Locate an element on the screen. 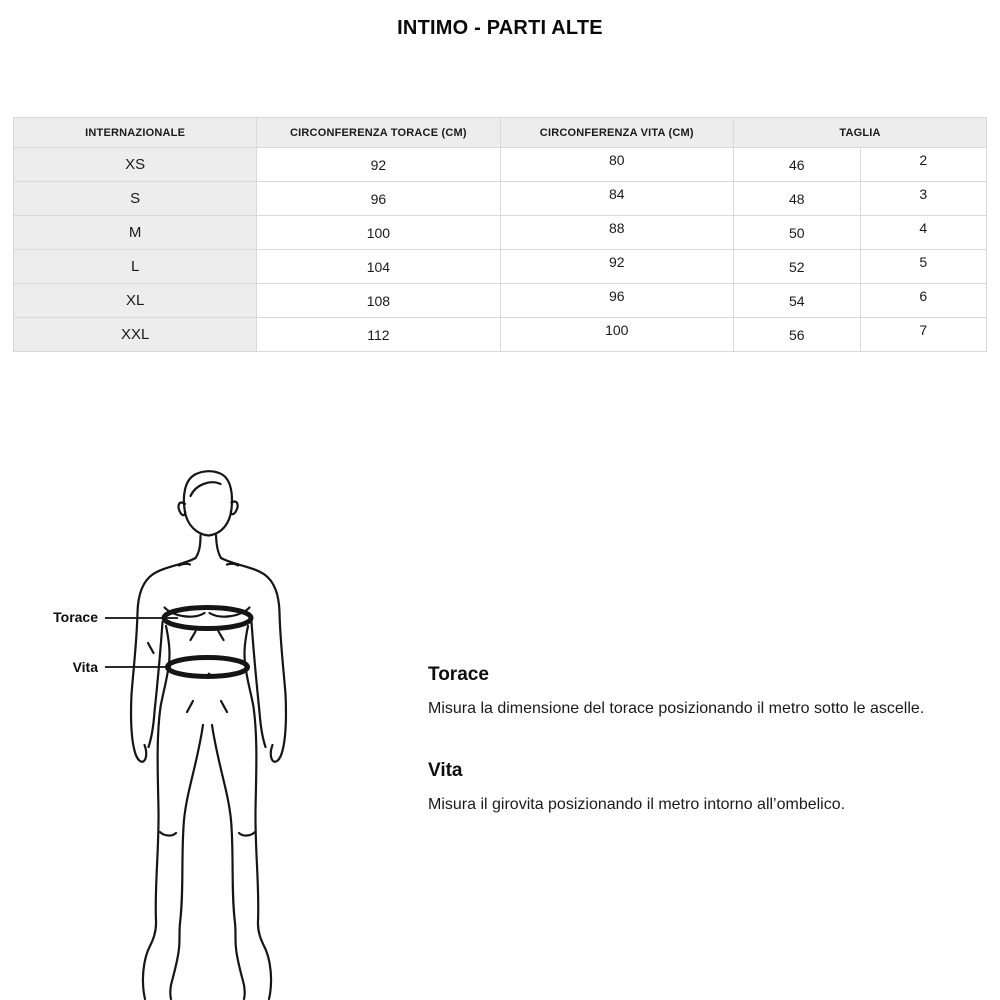 This screenshot has height=1000, width=1000. waist-measure-band is located at coordinates (207, 667).